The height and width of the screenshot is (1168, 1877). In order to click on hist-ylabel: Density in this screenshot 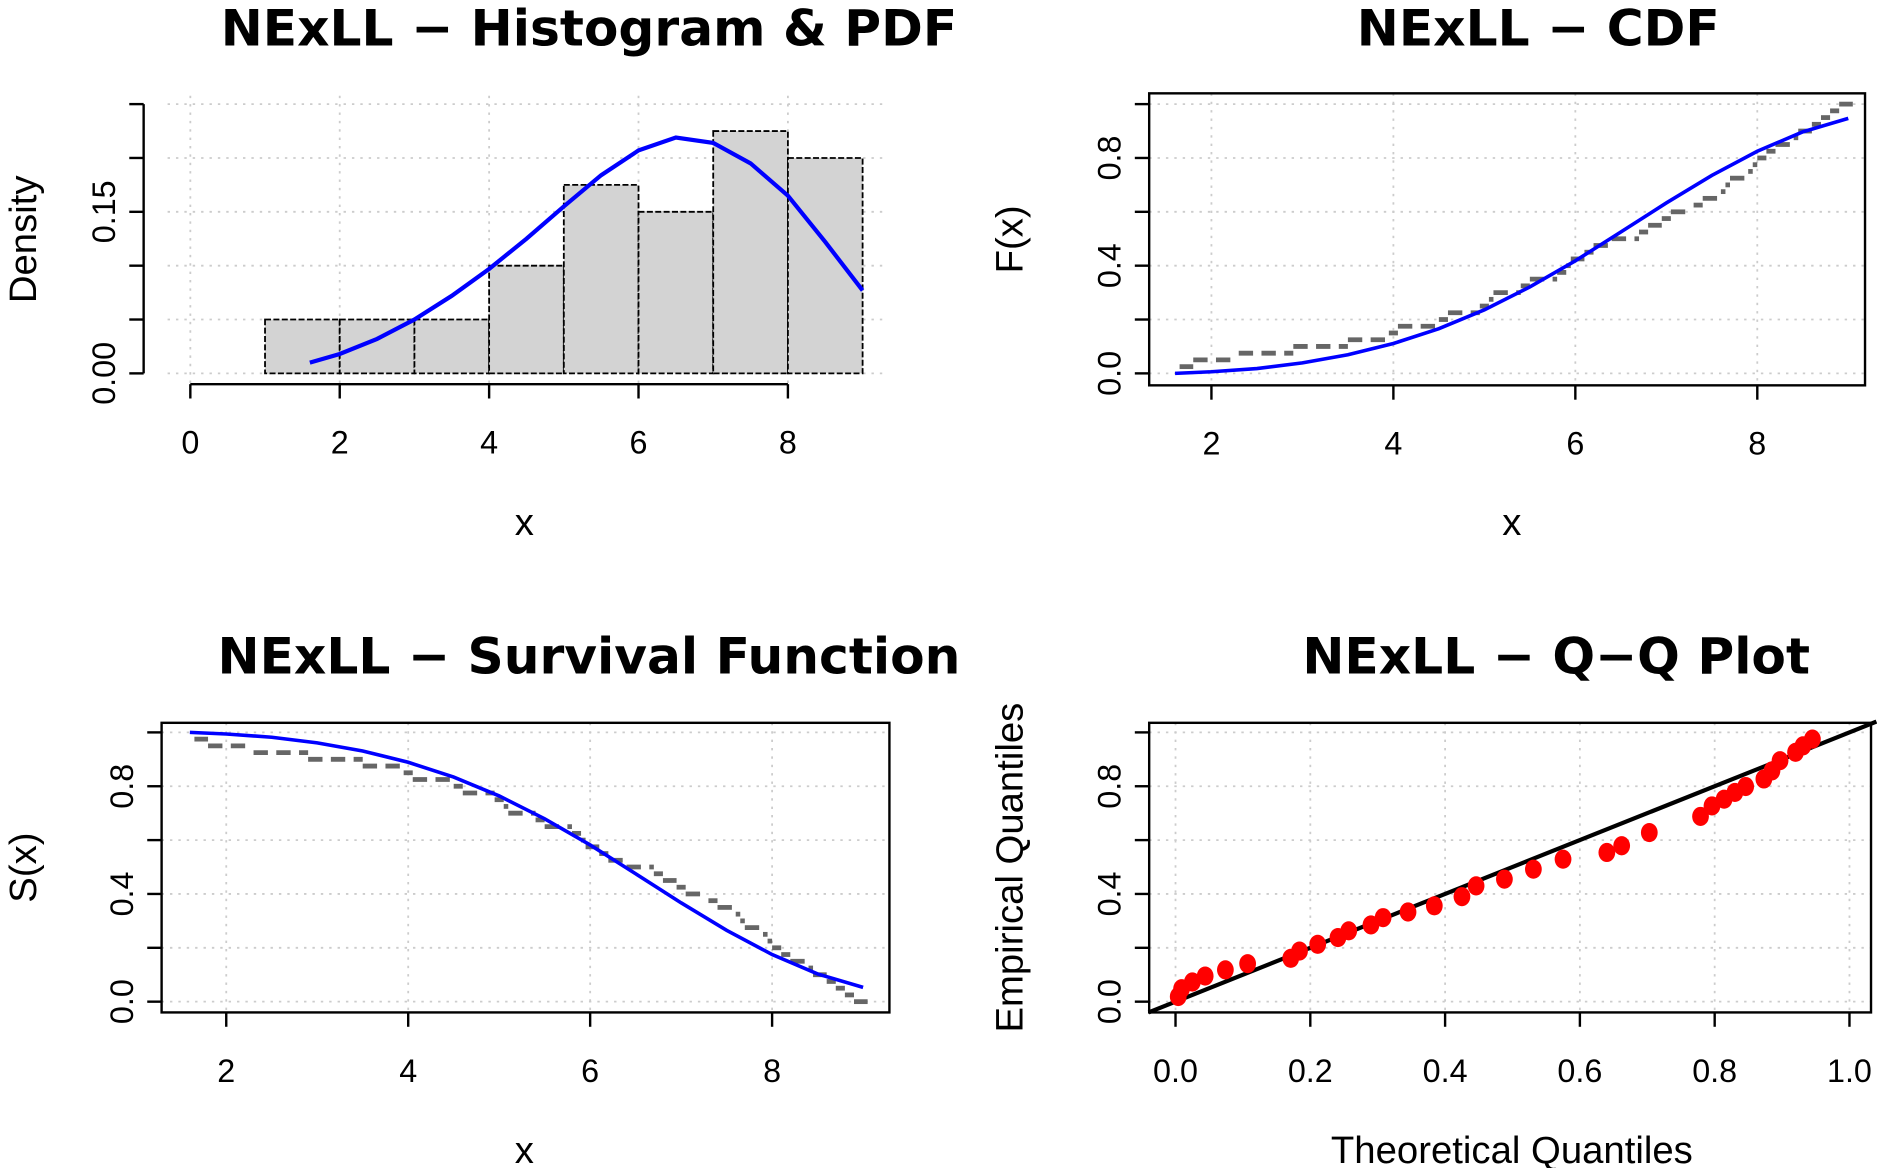, I will do `click(23, 239)`.